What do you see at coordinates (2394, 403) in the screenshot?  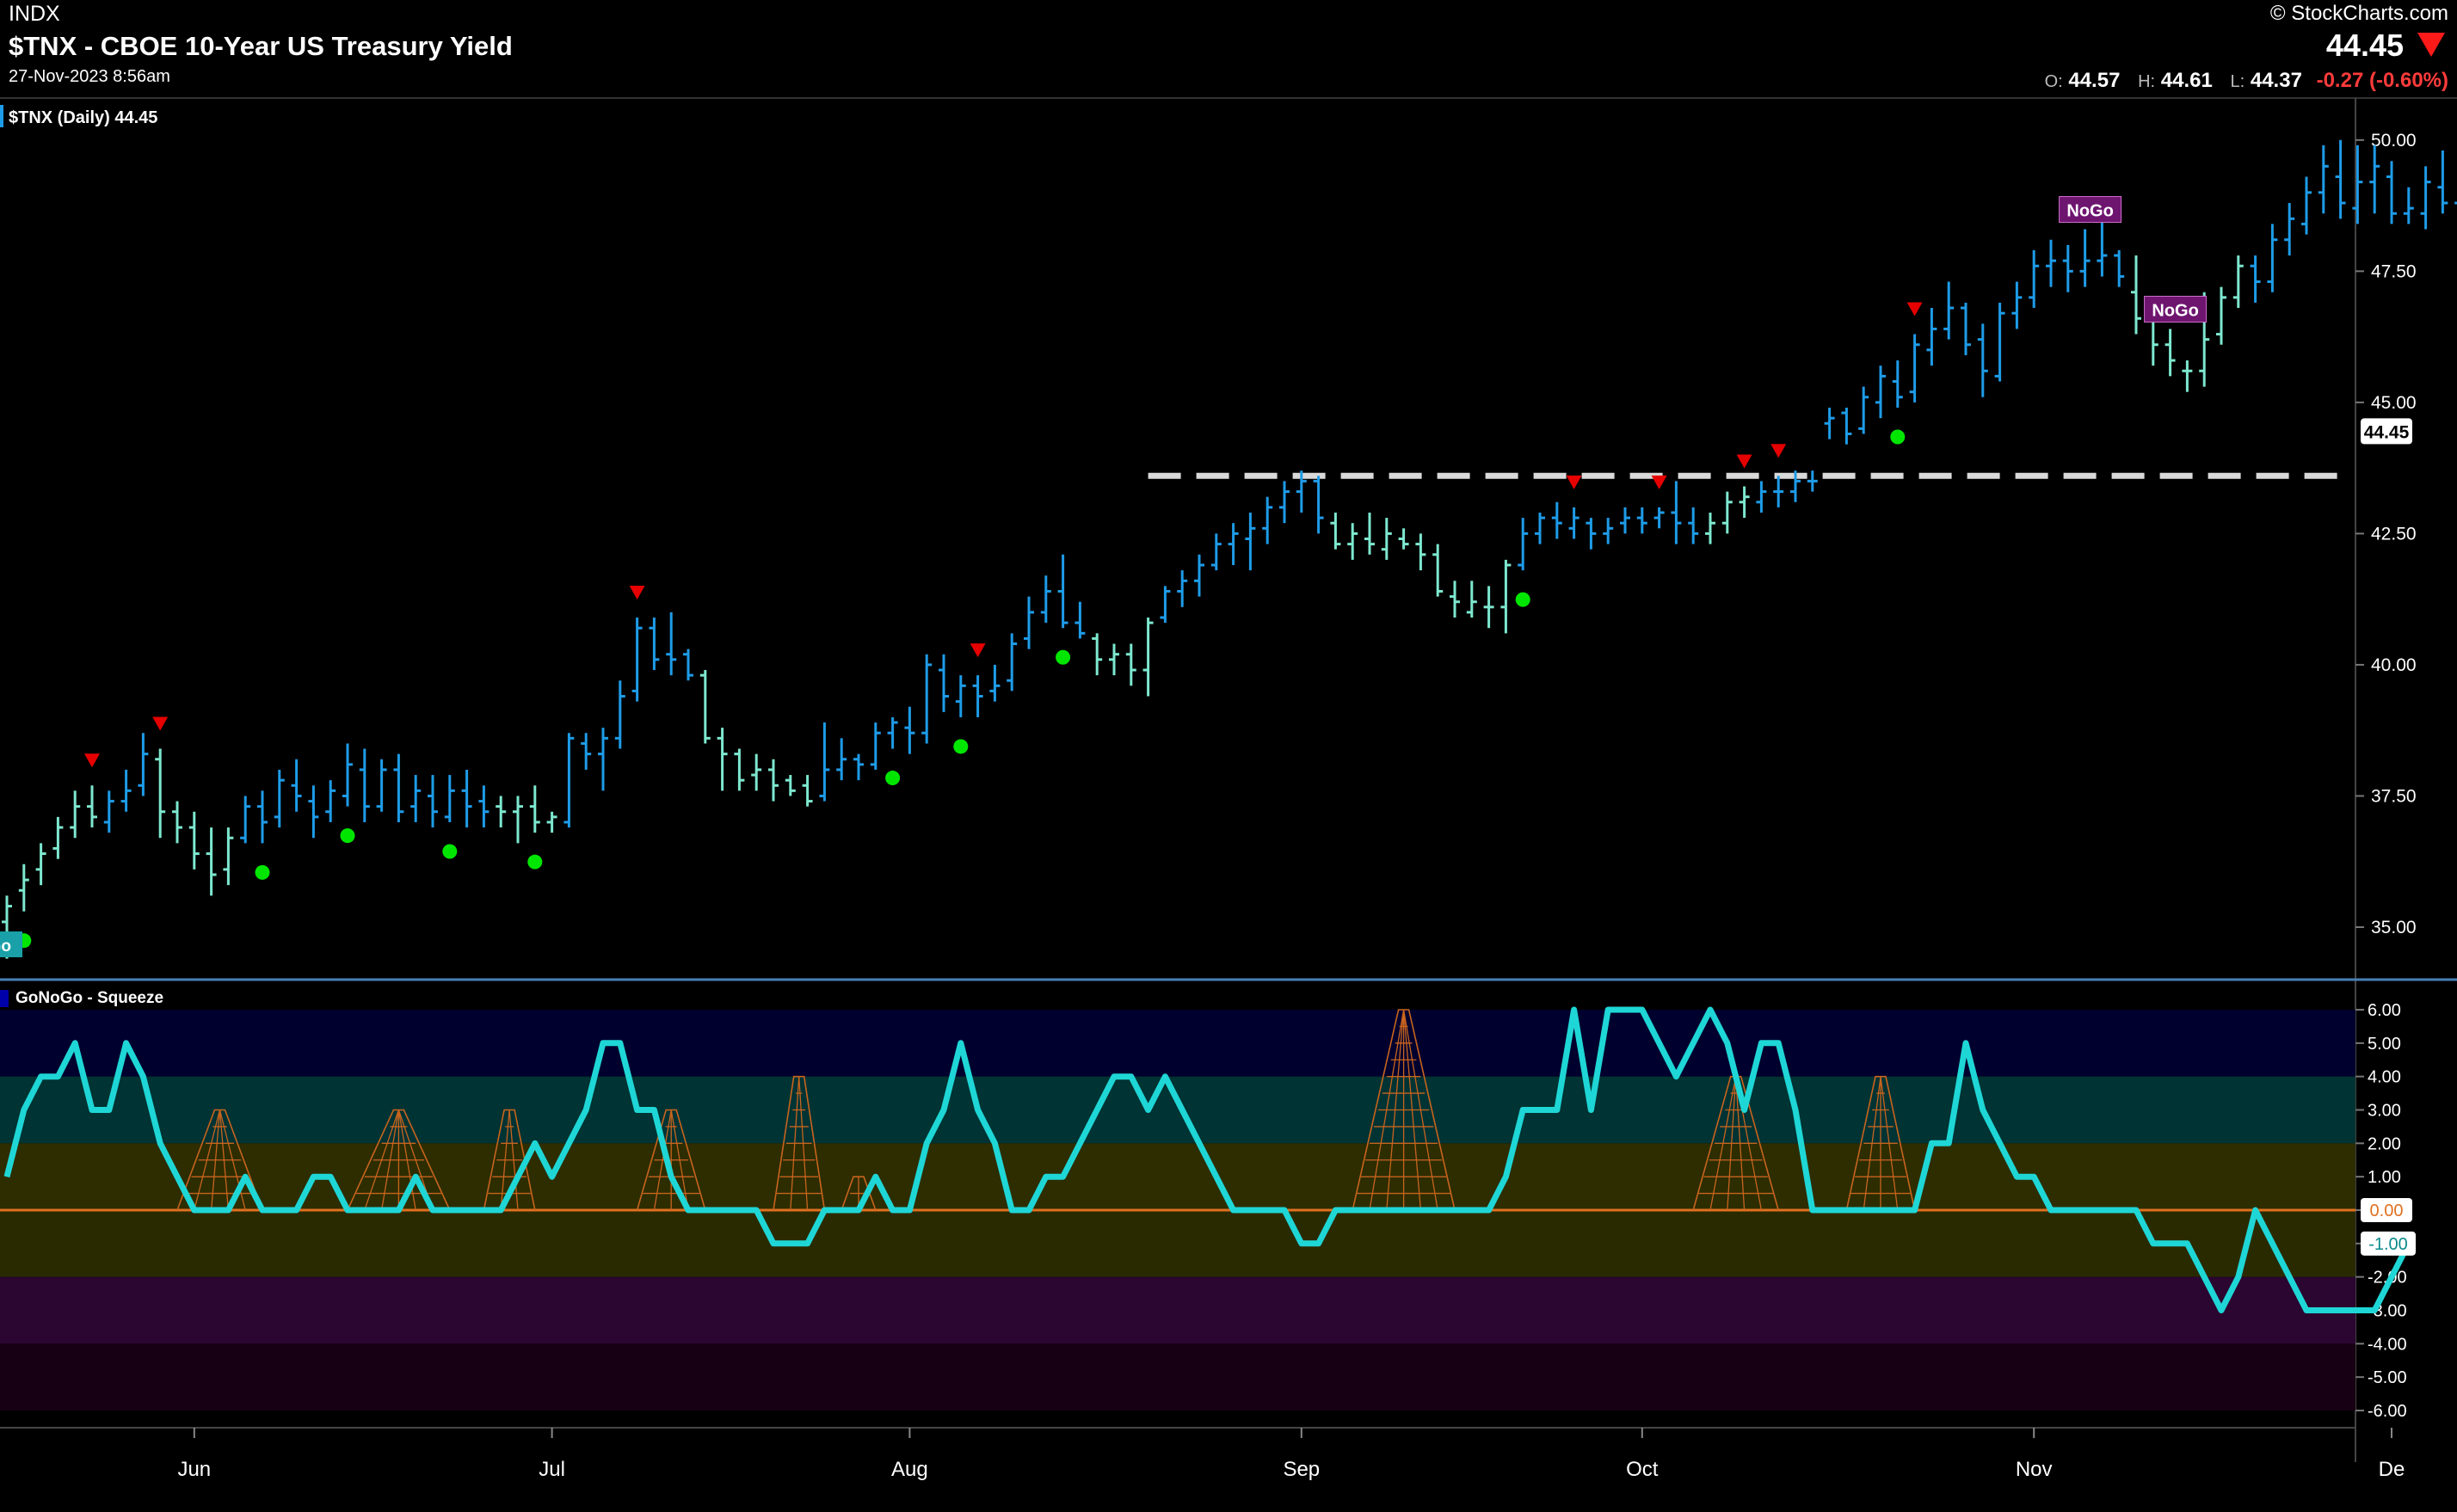 I see `price-axis-label: 45.00` at bounding box center [2394, 403].